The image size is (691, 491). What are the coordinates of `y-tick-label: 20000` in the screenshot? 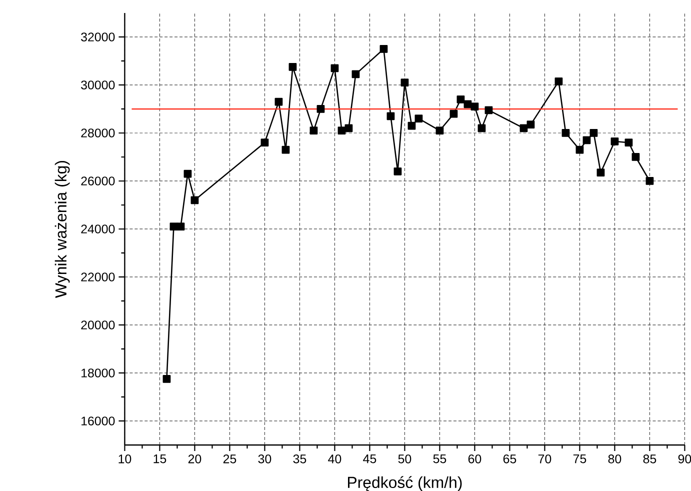 It's located at (98, 325).